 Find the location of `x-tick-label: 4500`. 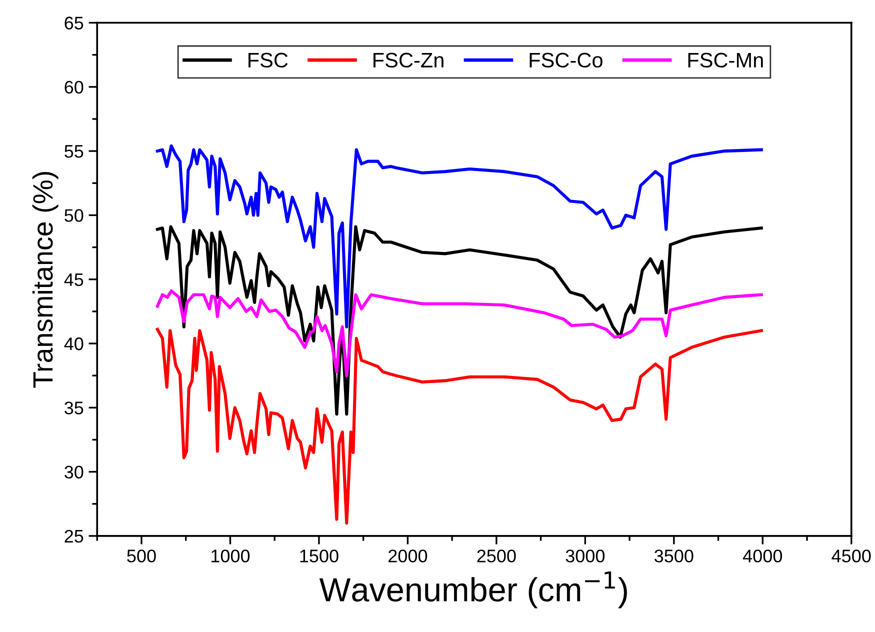

x-tick-label: 4500 is located at coordinates (851, 556).